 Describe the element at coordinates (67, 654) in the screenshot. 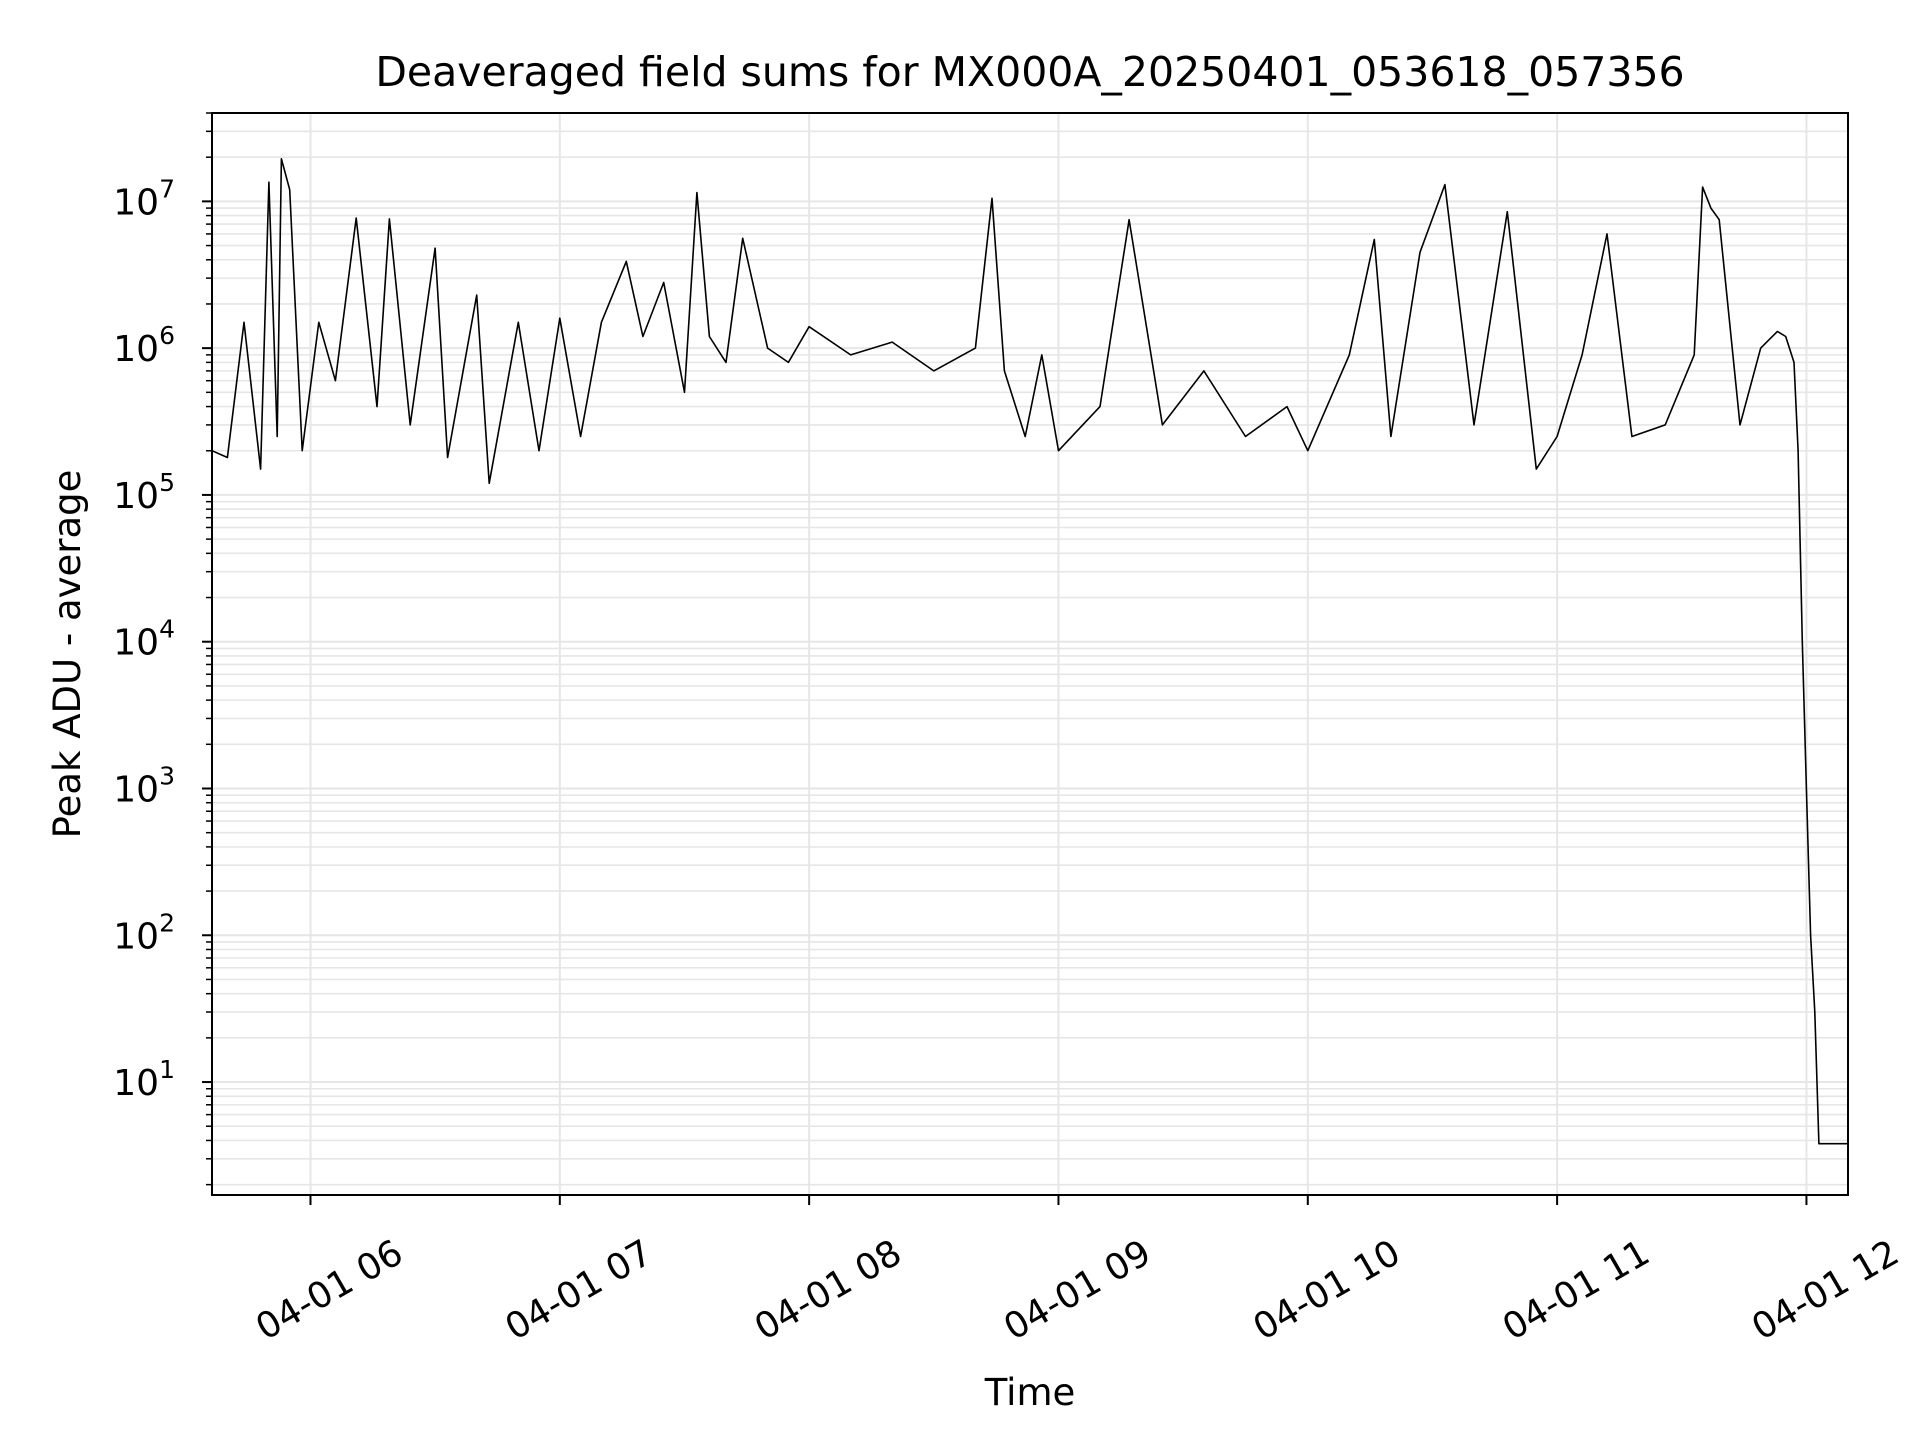

I see `y-axis-label: Peak ADU - average` at that location.